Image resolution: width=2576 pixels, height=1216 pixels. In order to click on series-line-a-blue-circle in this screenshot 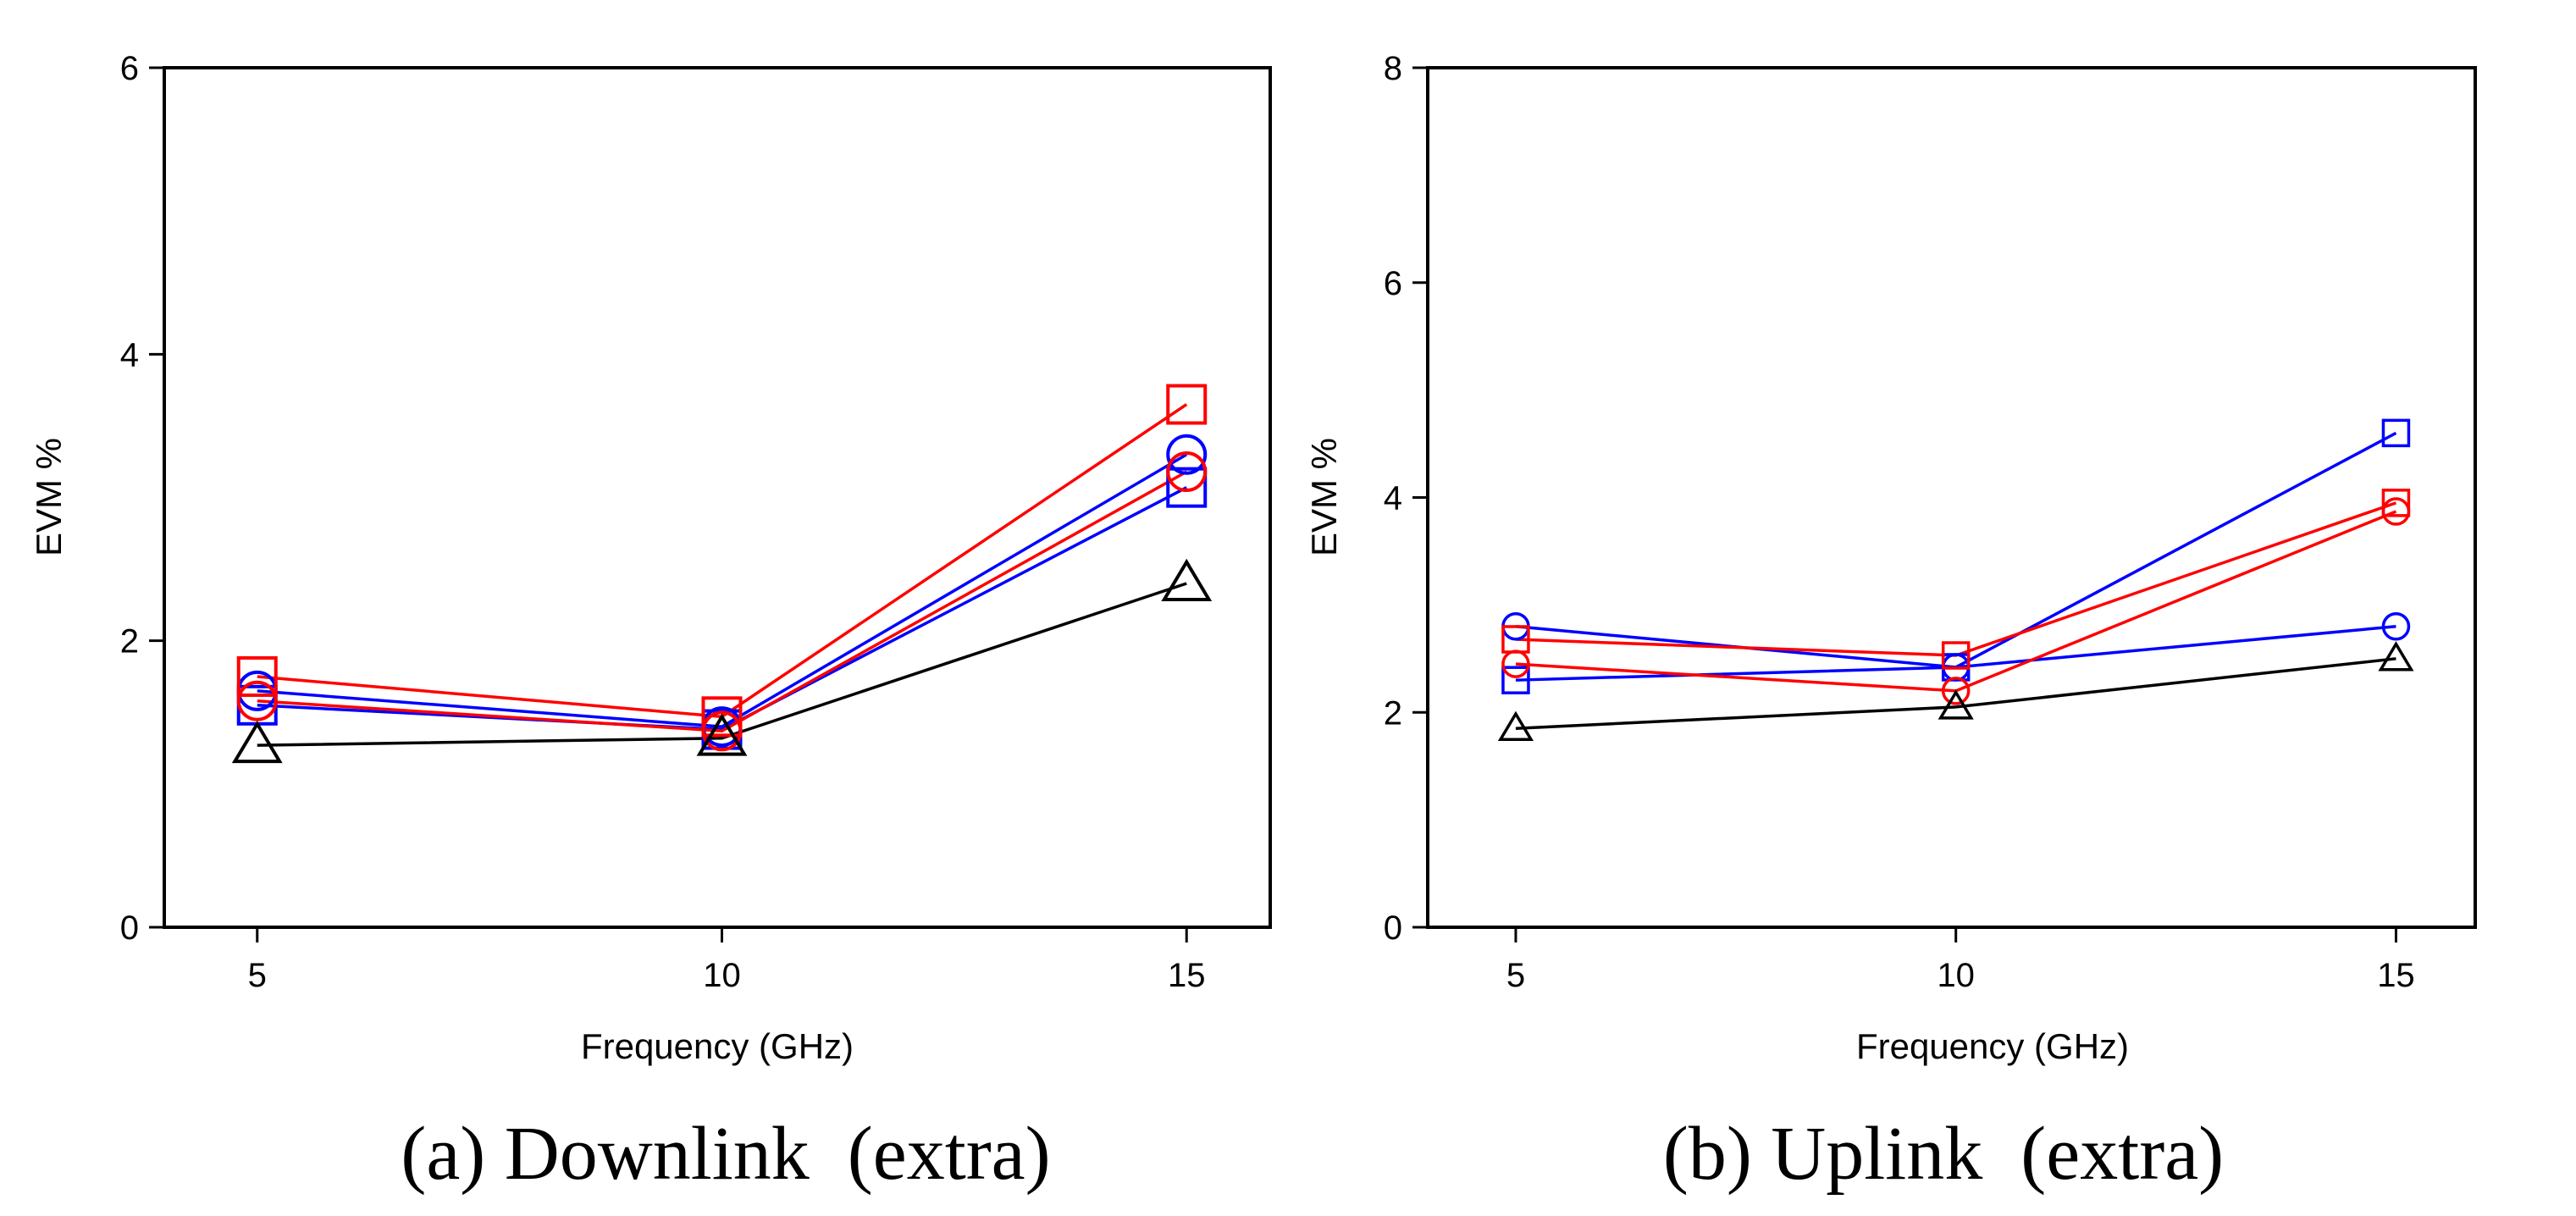, I will do `click(722, 590)`.